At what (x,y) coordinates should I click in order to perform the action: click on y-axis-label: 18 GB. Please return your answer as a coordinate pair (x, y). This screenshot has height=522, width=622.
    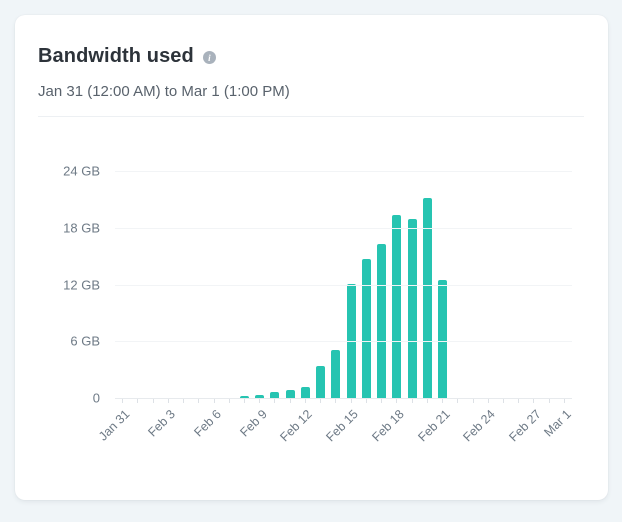
    Looking at the image, I should click on (81, 228).